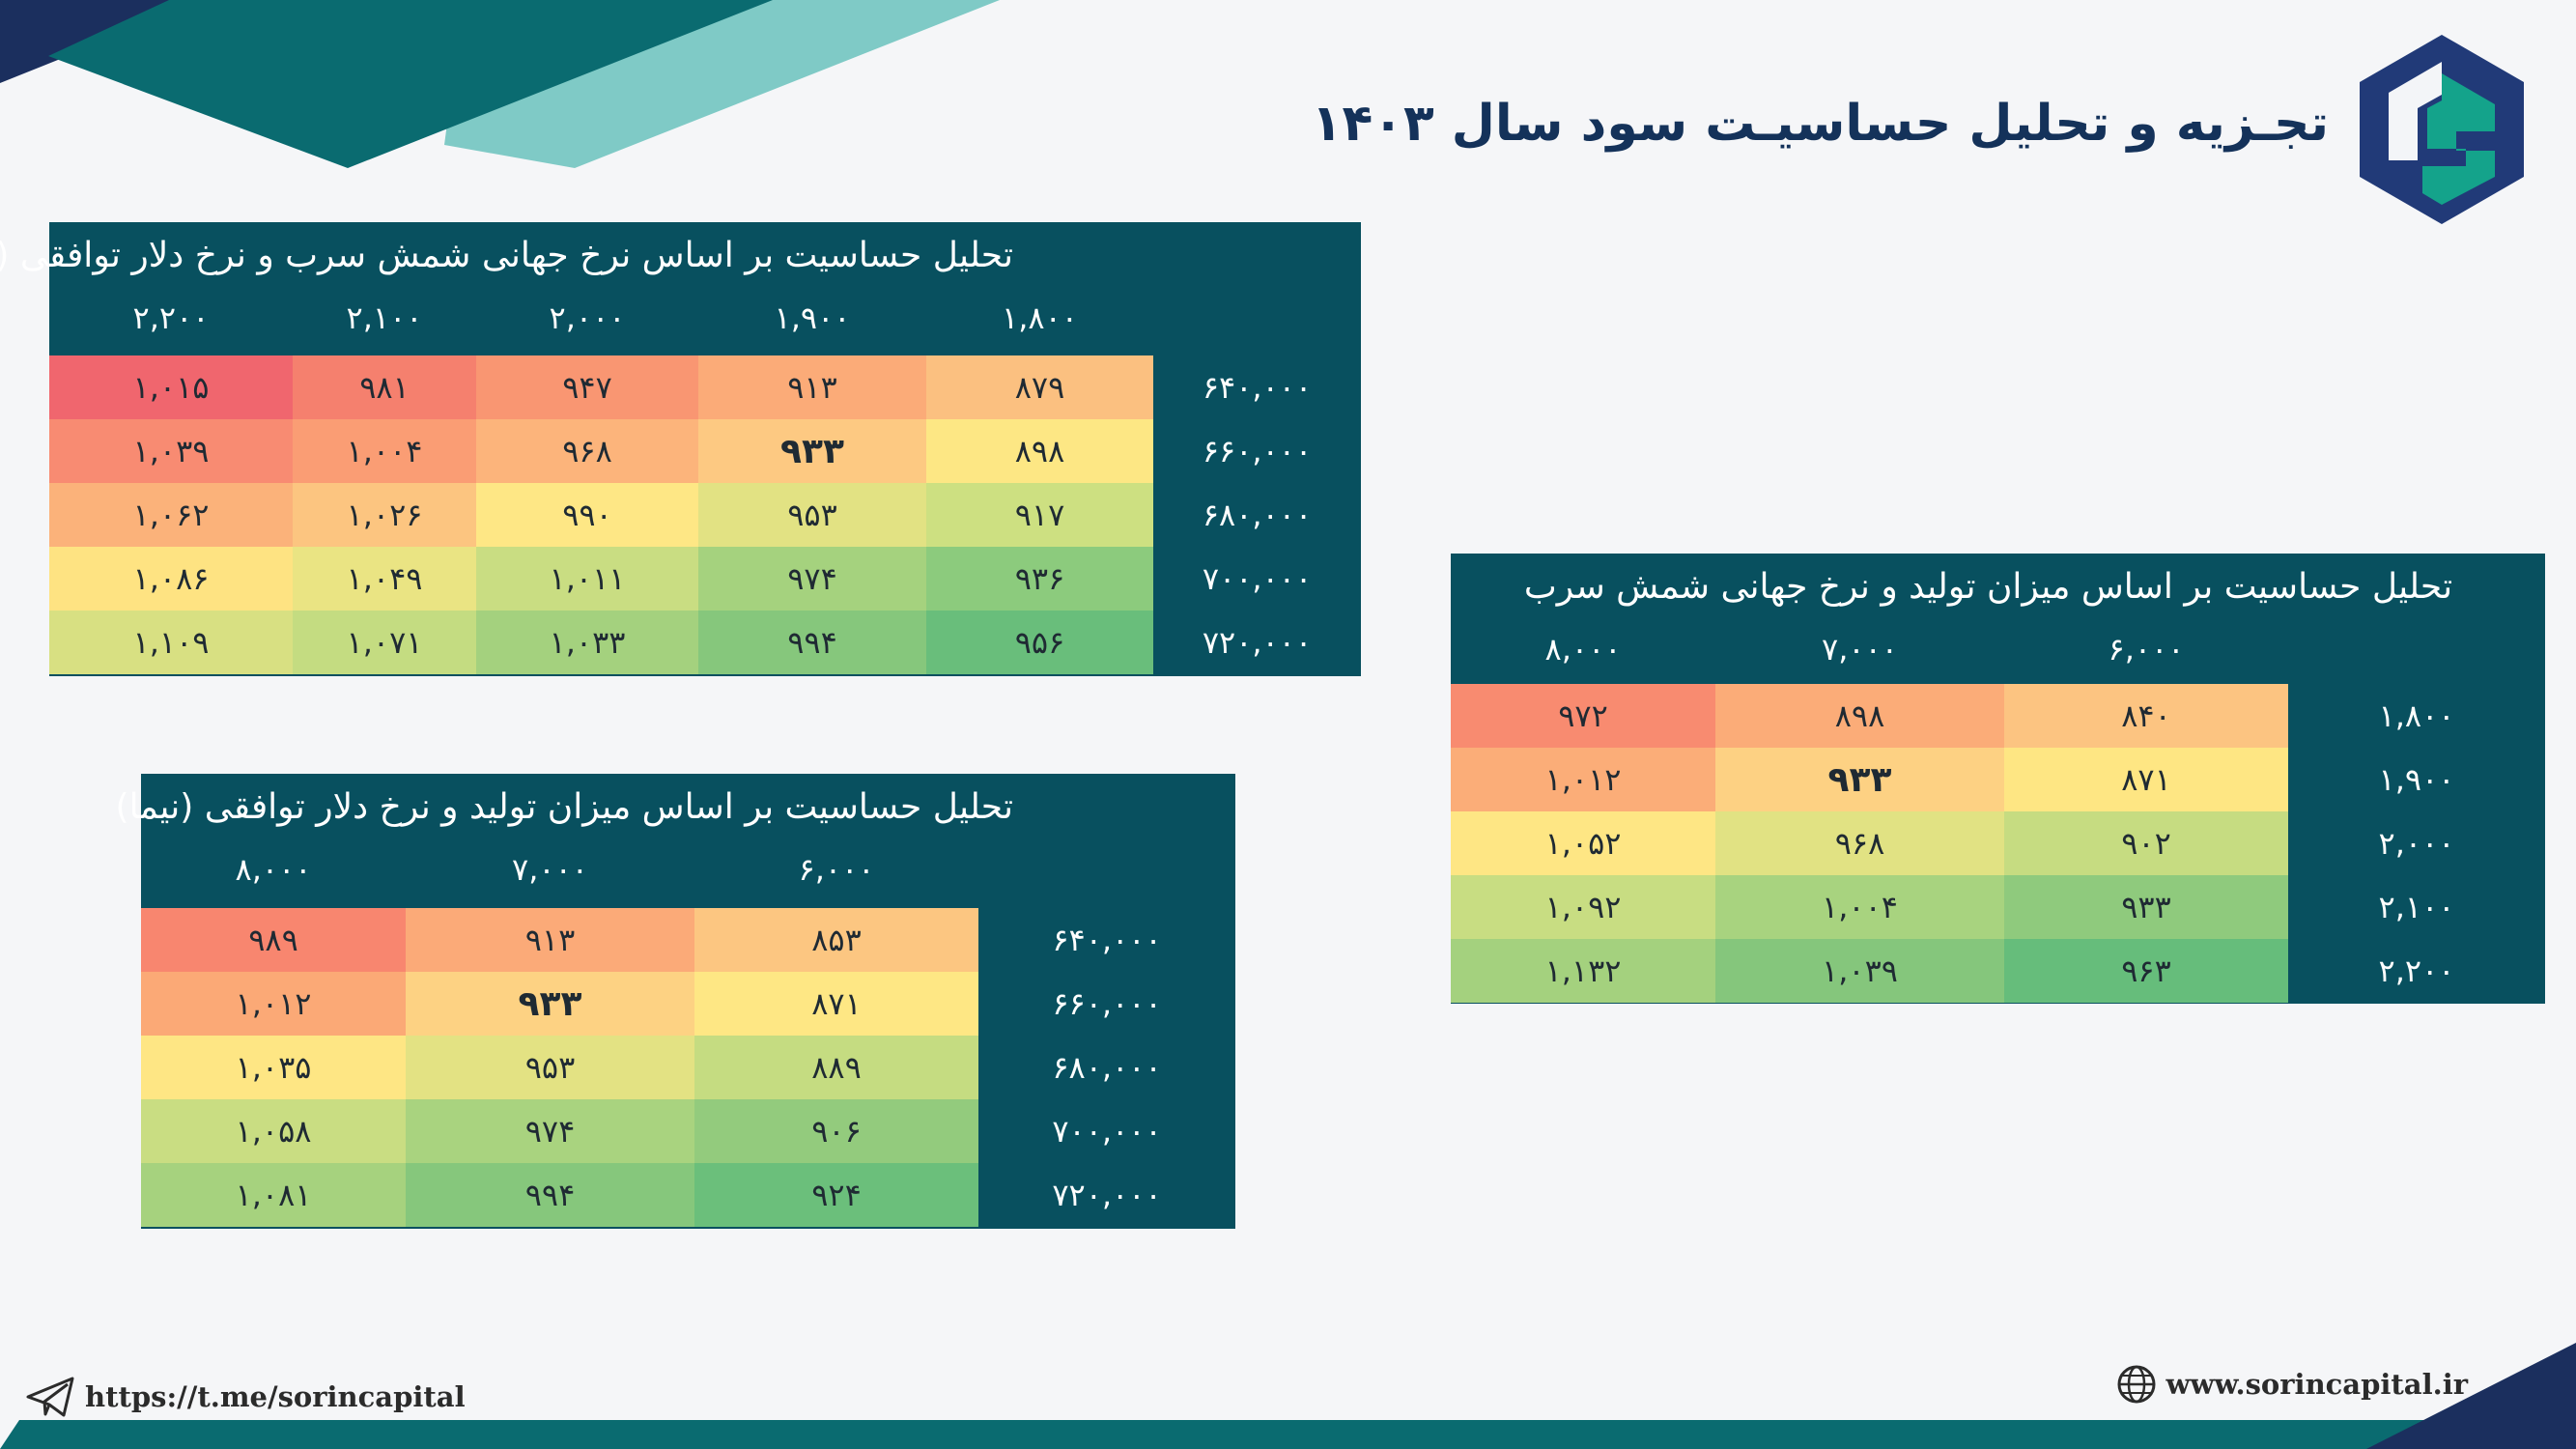 The height and width of the screenshot is (1449, 2576). I want to click on table-cell: ۱,۰۷۱, so click(384, 642).